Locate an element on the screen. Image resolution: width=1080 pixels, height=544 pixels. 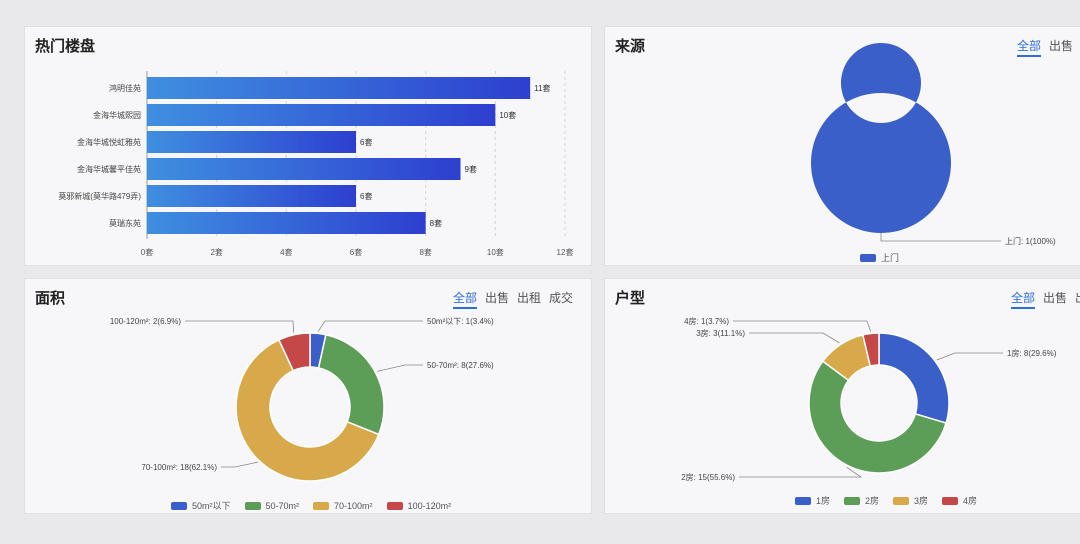
legend-item: 2房 is located at coordinates (861, 500).